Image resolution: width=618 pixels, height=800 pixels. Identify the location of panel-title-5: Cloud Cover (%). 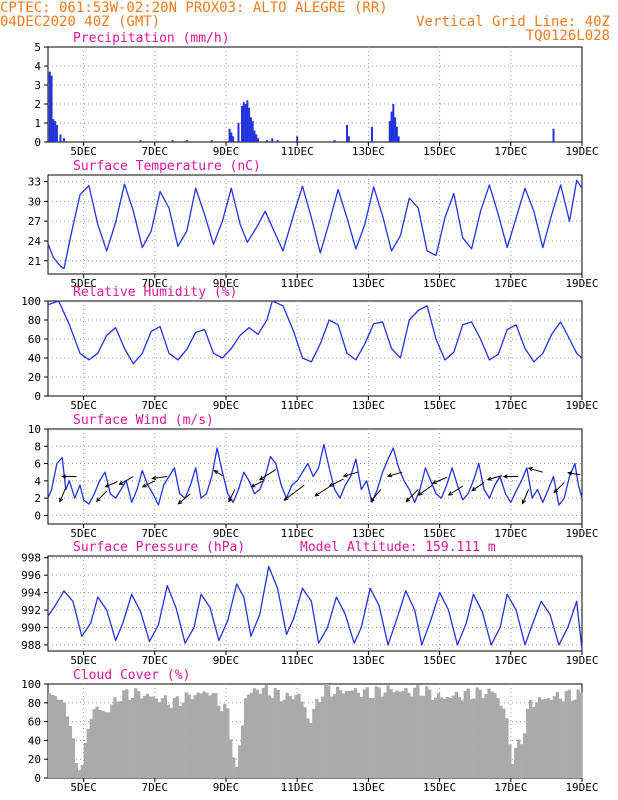
(131, 675).